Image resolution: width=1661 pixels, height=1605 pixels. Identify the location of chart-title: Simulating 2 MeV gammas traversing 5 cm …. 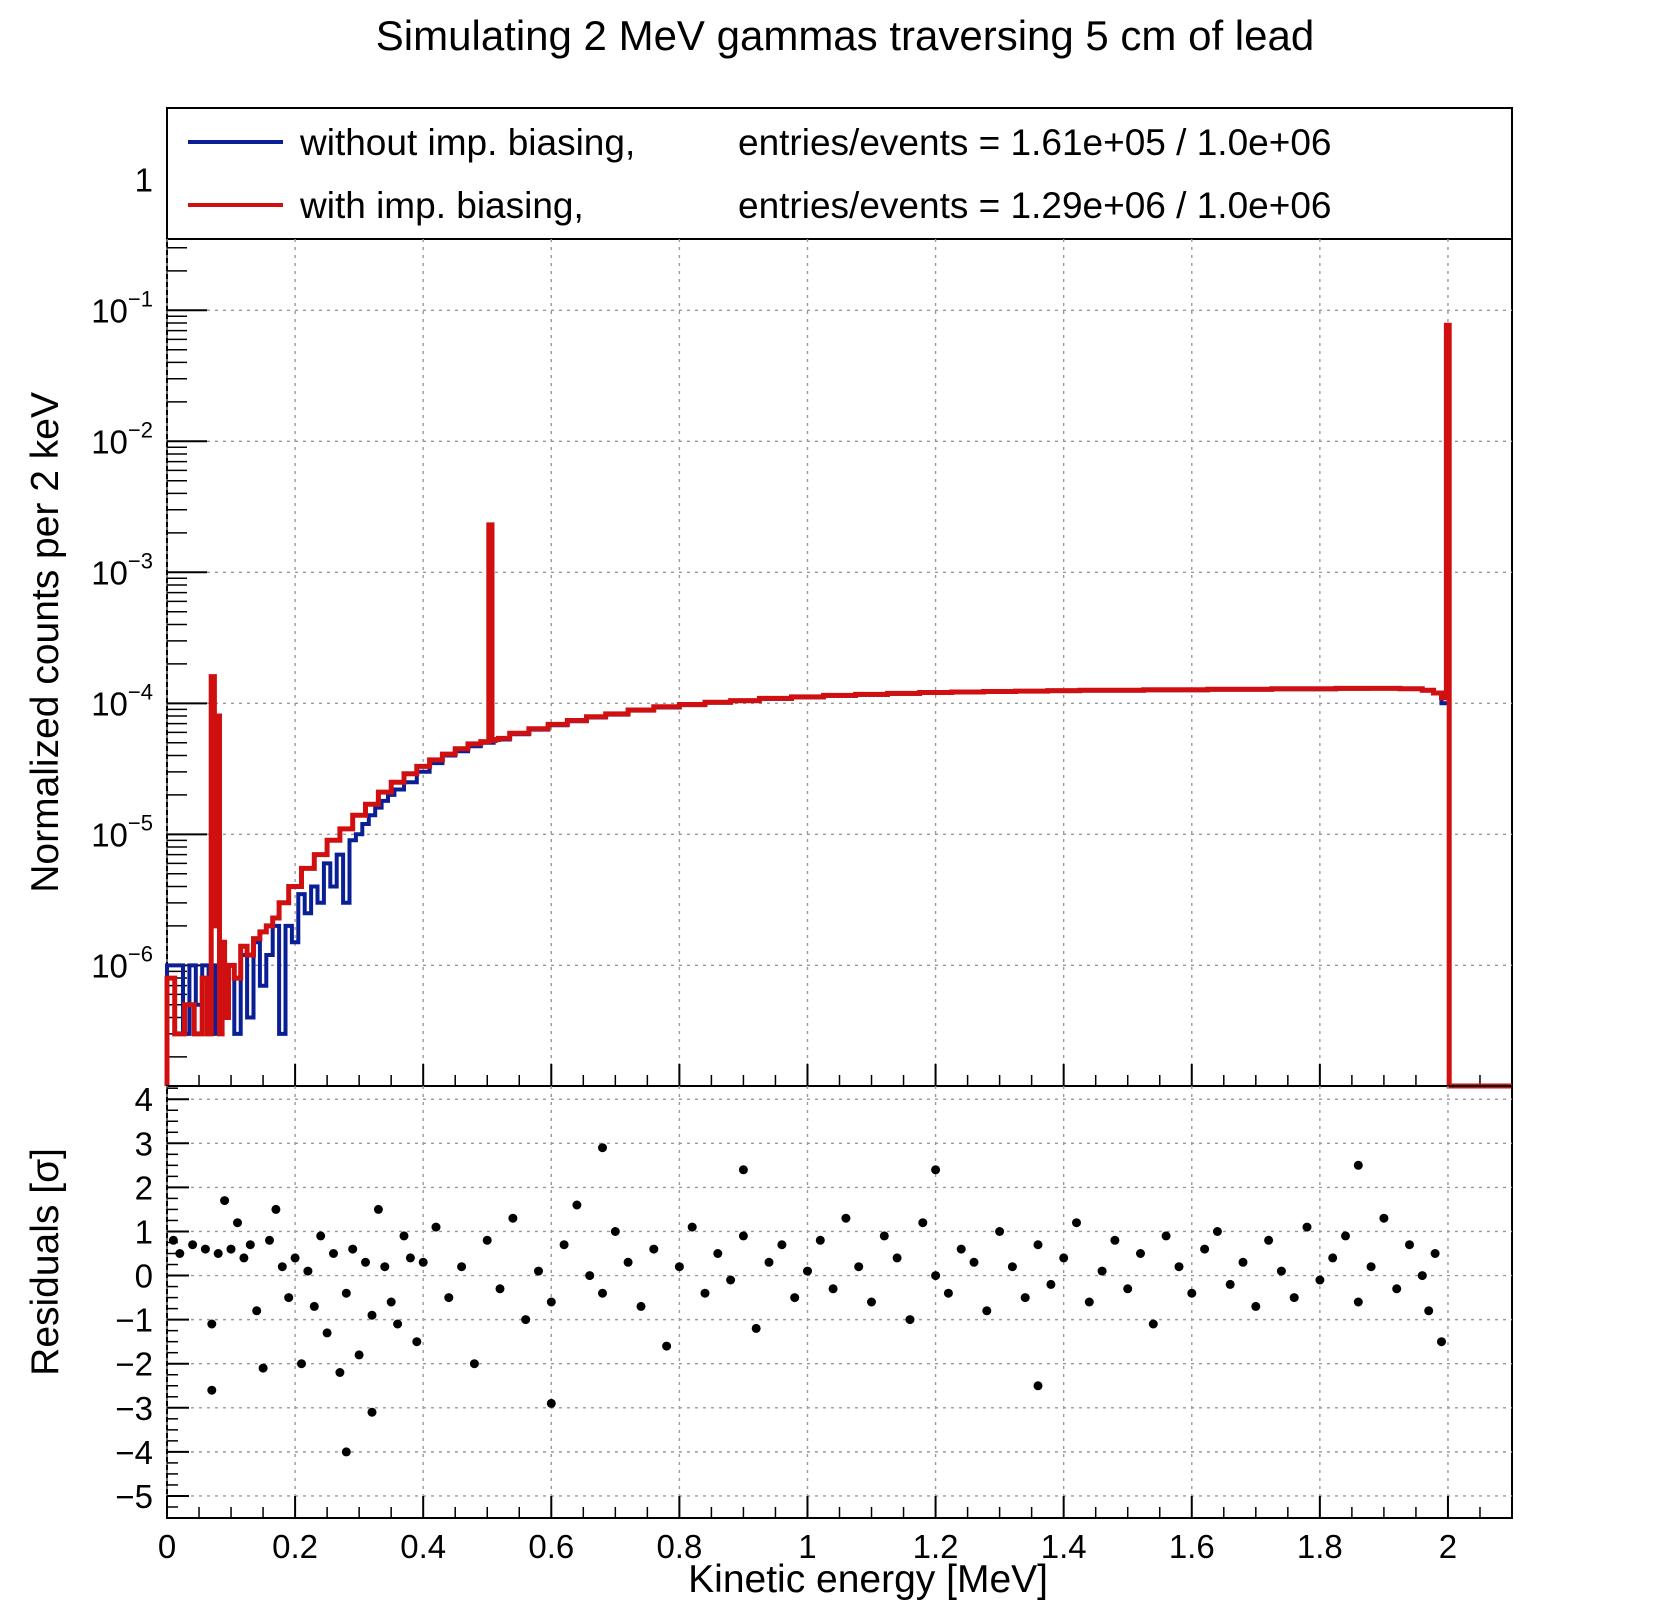
(845, 35).